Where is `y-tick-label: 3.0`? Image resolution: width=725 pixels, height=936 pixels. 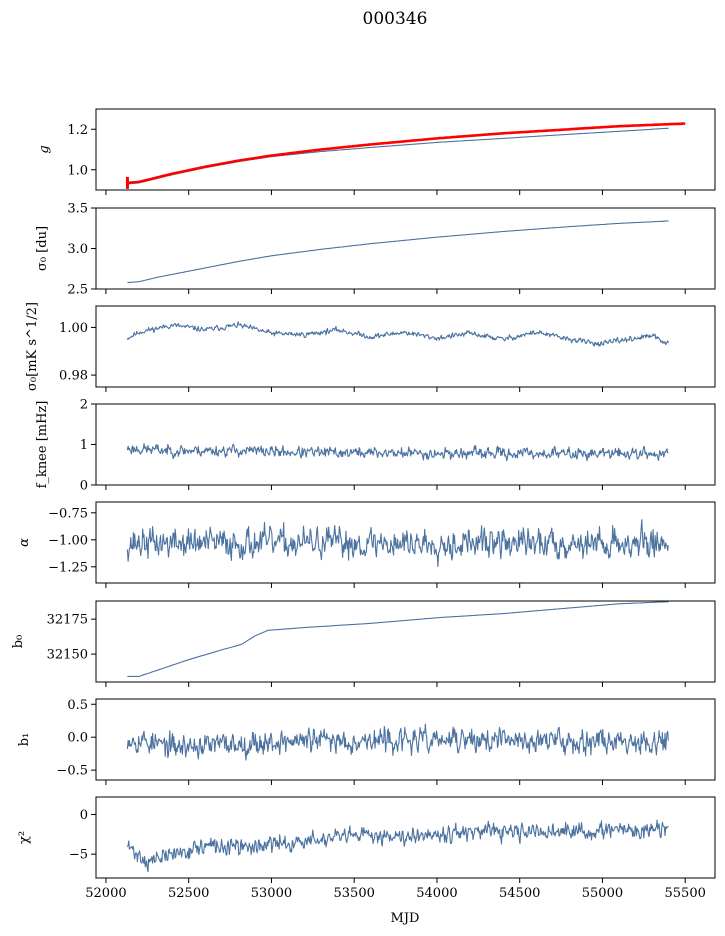 y-tick-label: 3.0 is located at coordinates (77, 249).